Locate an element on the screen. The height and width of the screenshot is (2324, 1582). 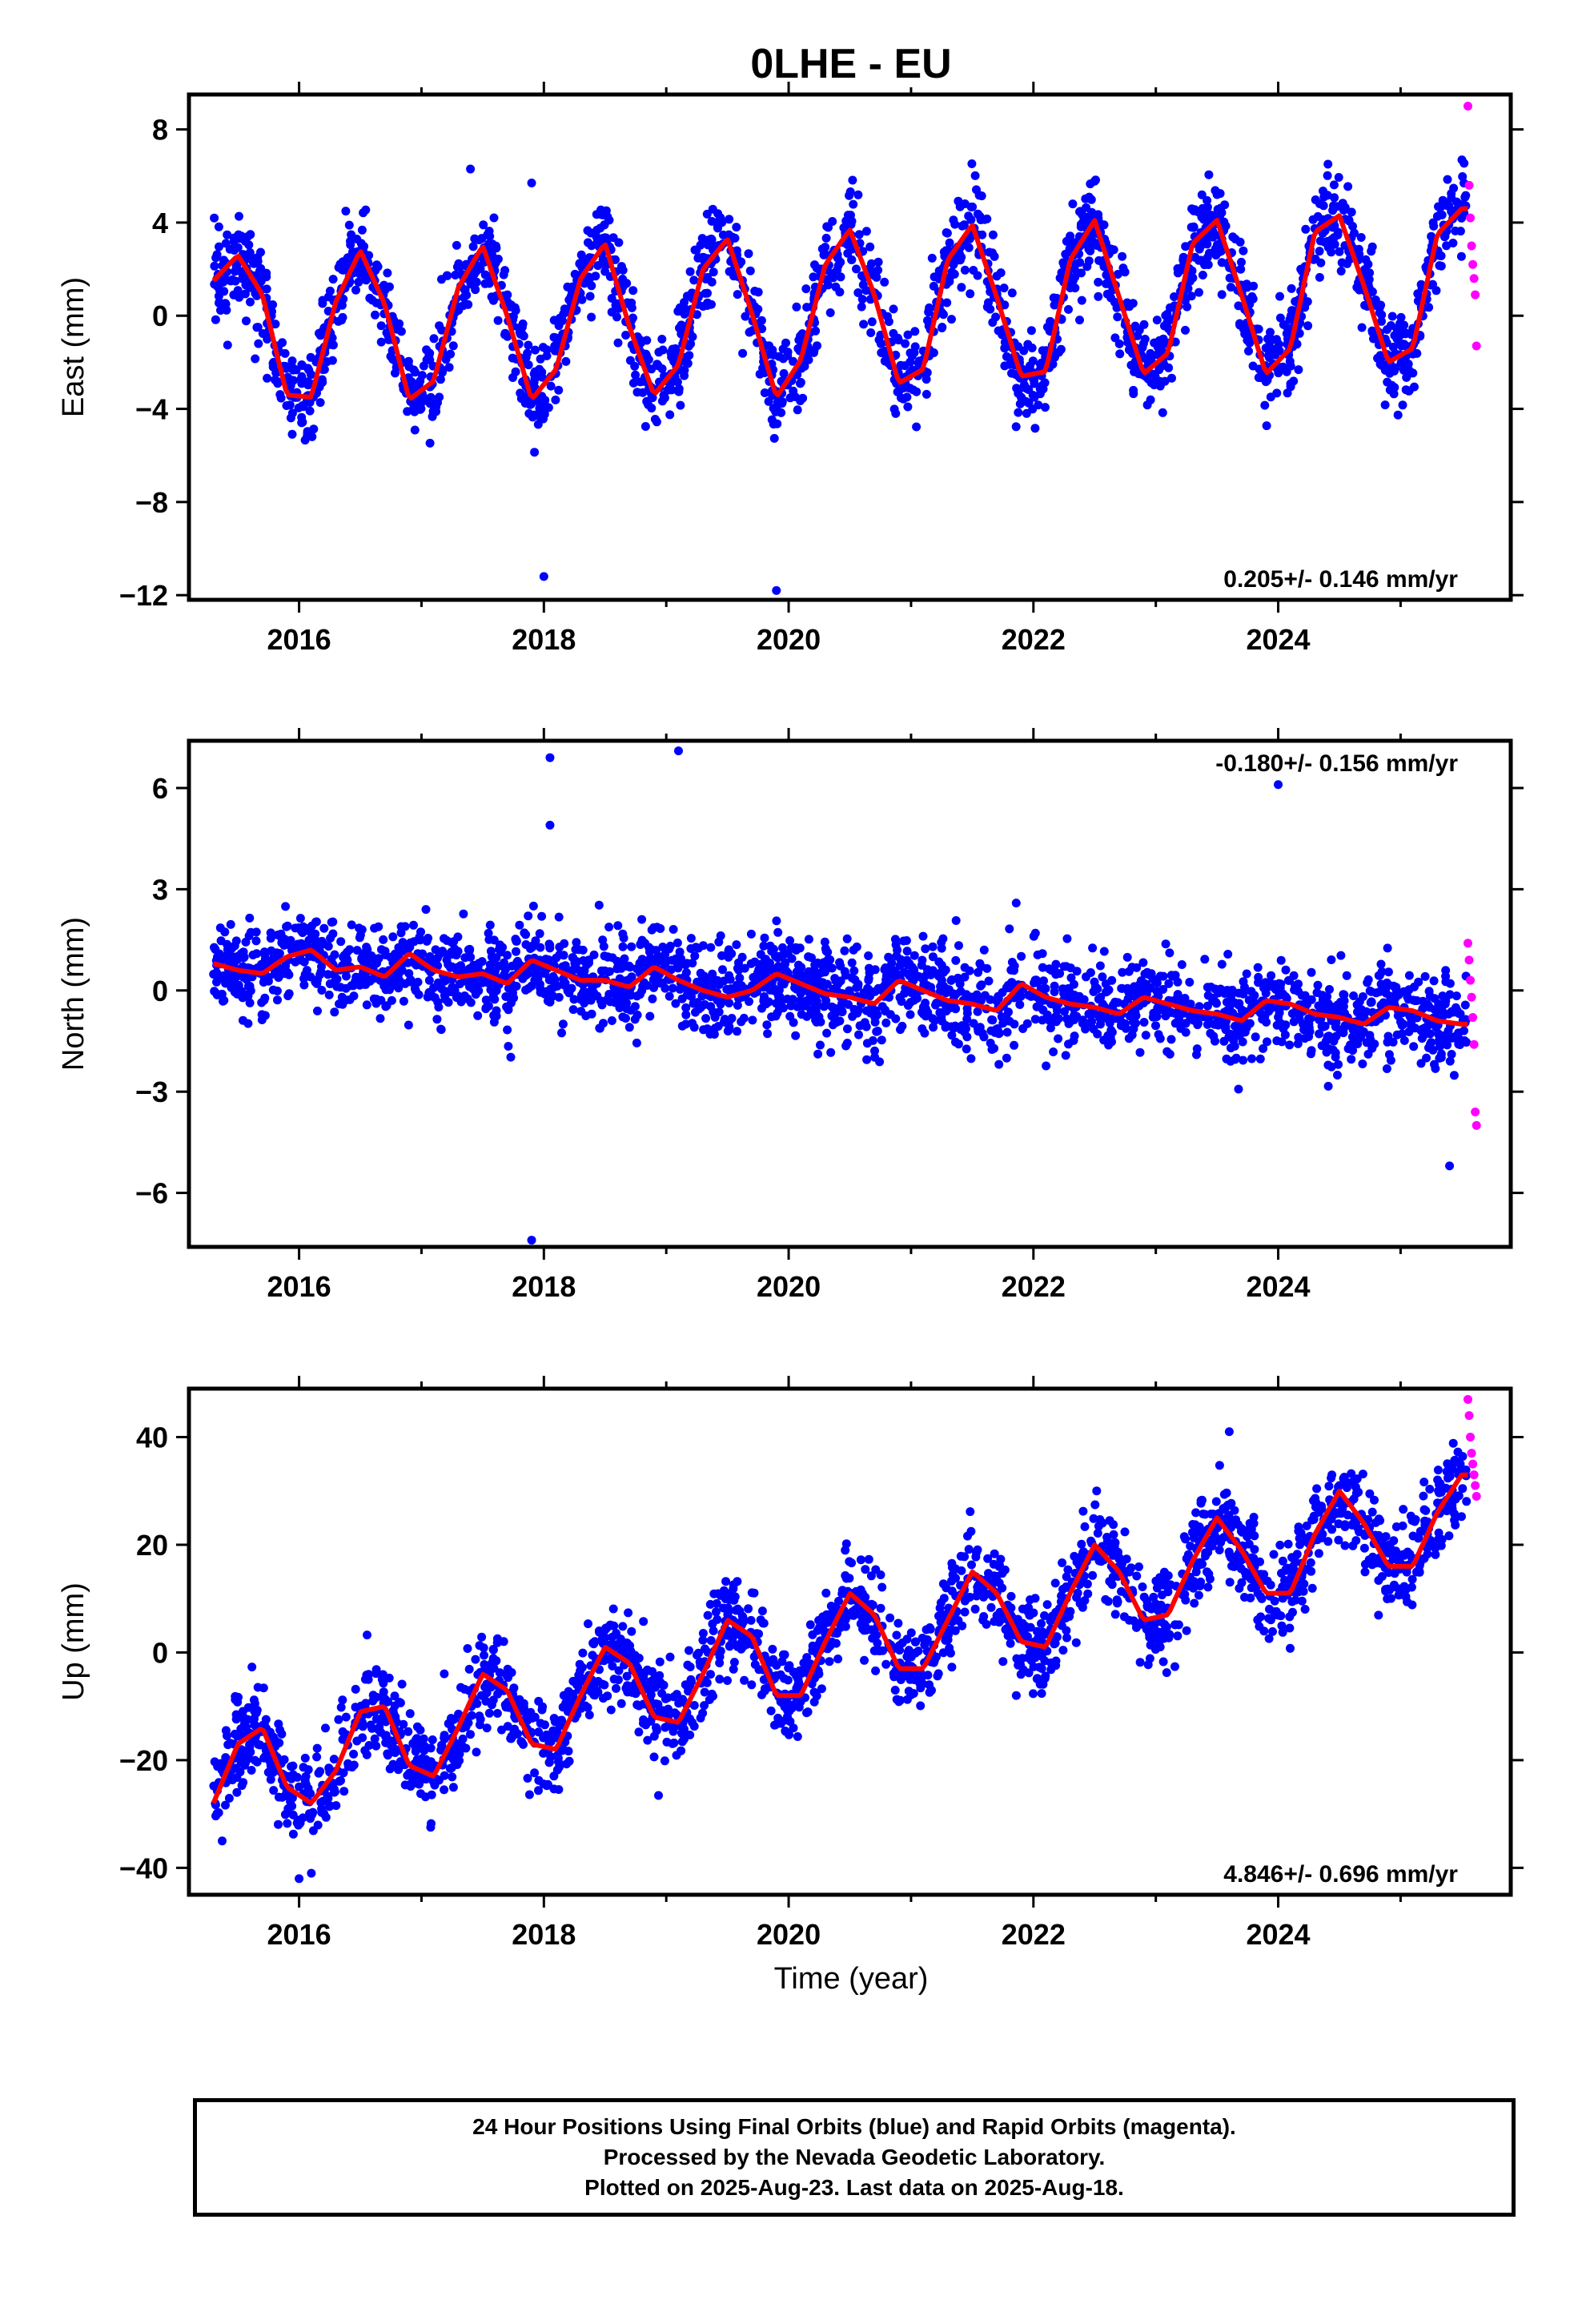
x-tick-label: 2024 is located at coordinates (1278, 639).